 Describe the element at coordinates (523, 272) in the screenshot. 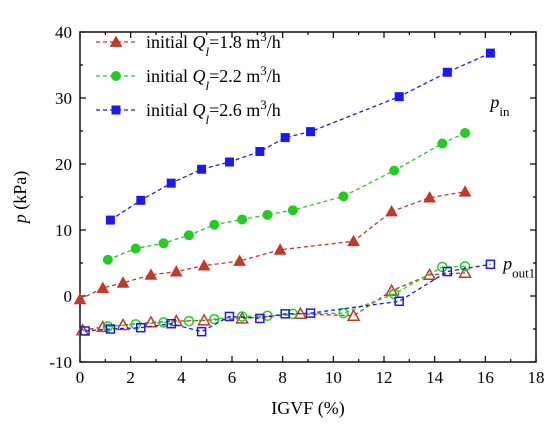

I see `annotation-subscript: out1` at that location.